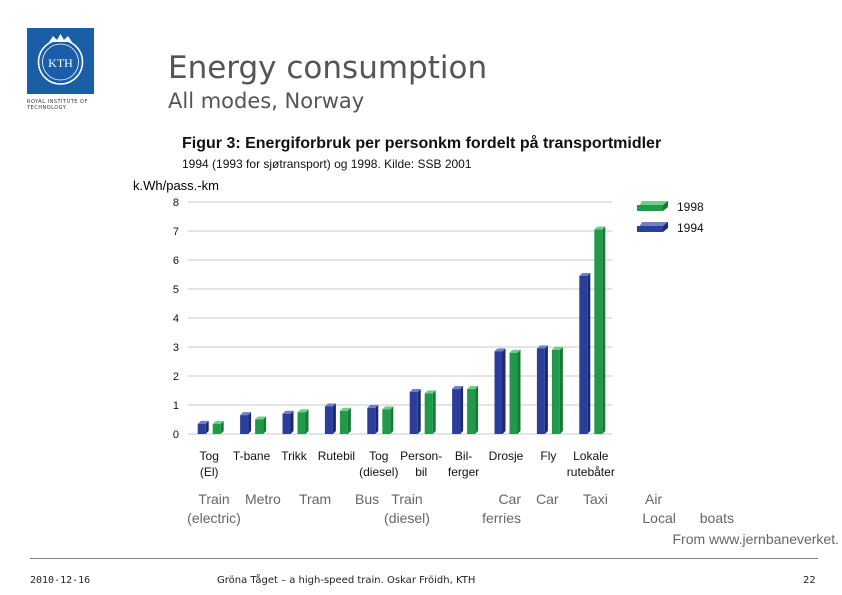 This screenshot has width=842, height=595. I want to click on logo-caption: ROYAL INSTITUTE OF TECHNOLOGY, so click(57, 105).